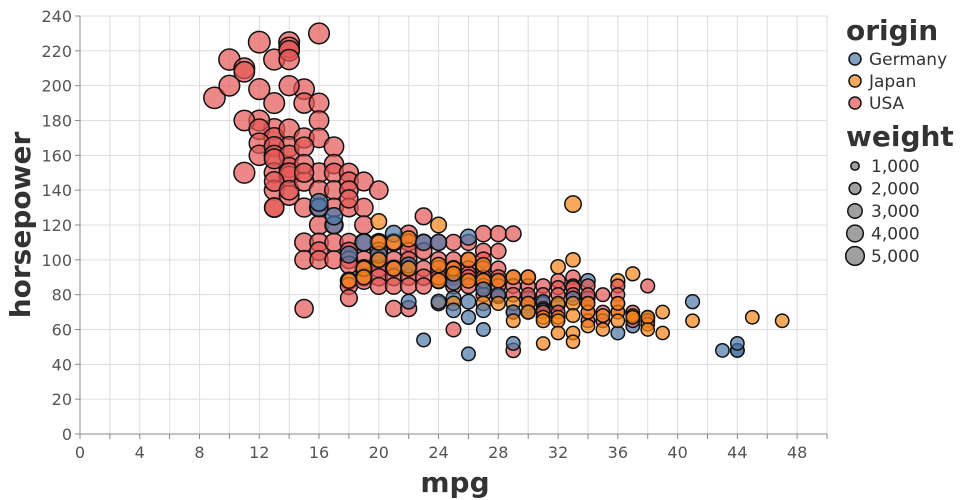  I want to click on legend-swatch-usa, so click(855, 103).